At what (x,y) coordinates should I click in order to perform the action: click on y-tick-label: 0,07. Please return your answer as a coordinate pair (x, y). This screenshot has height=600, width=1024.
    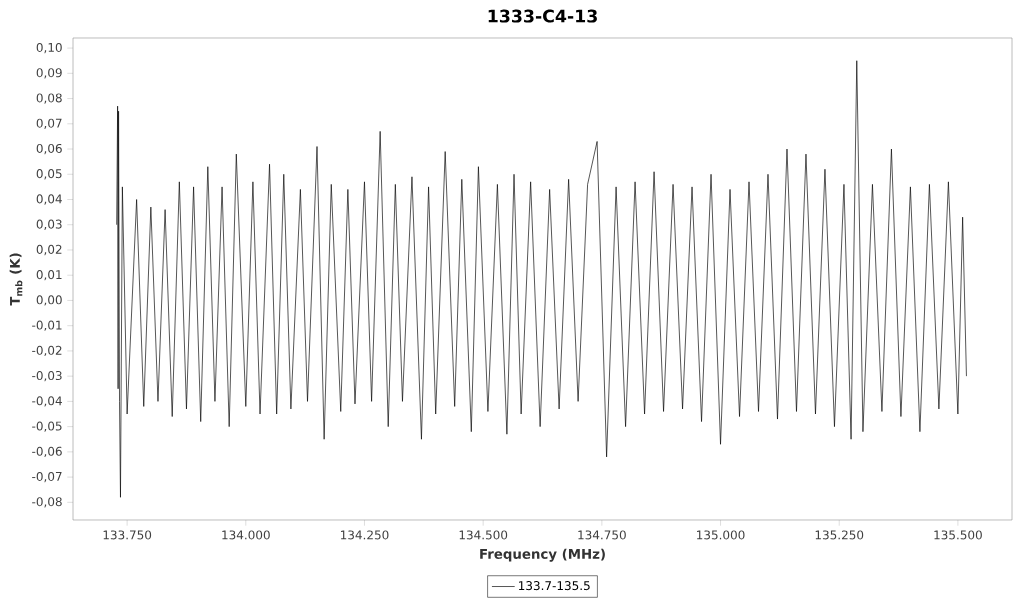
    Looking at the image, I should click on (49, 123).